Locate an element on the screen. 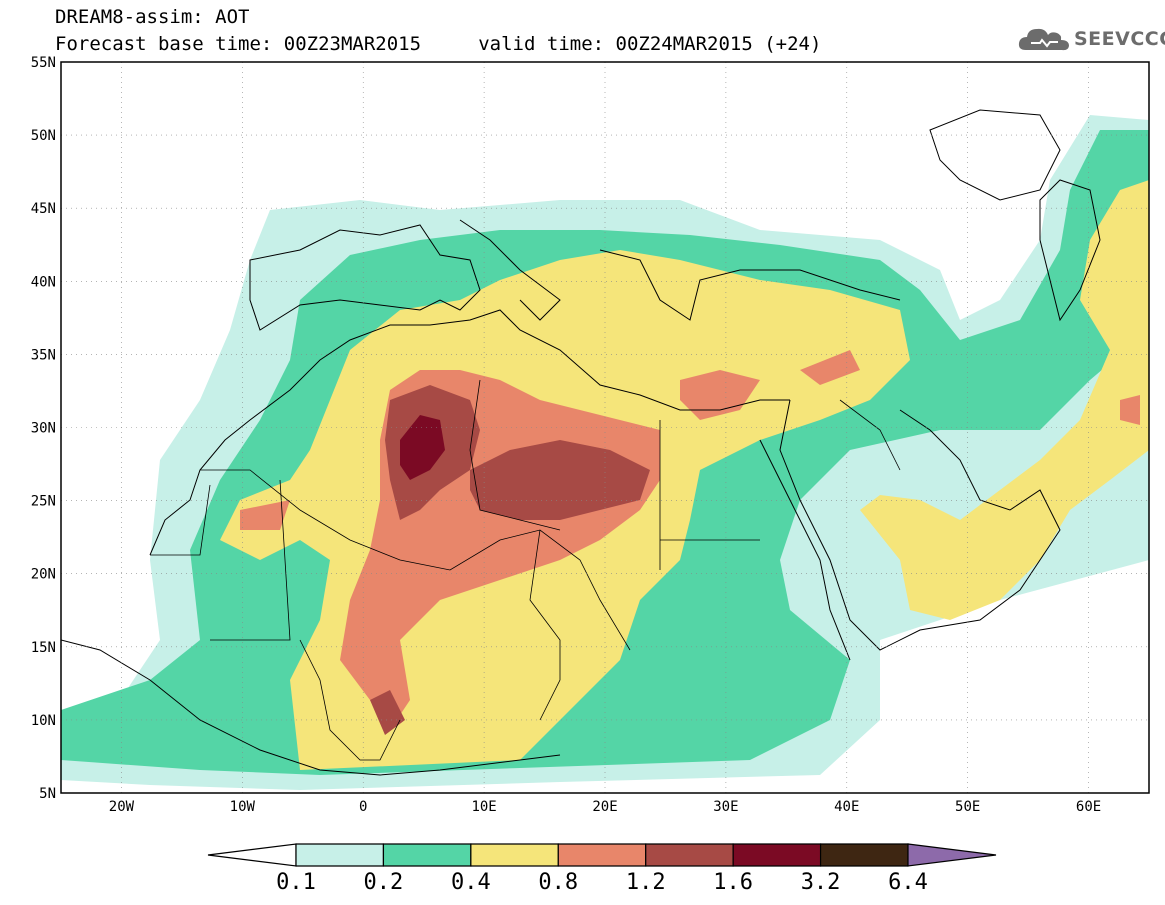 The height and width of the screenshot is (905, 1165). lat-label: 30N is located at coordinates (43, 429).